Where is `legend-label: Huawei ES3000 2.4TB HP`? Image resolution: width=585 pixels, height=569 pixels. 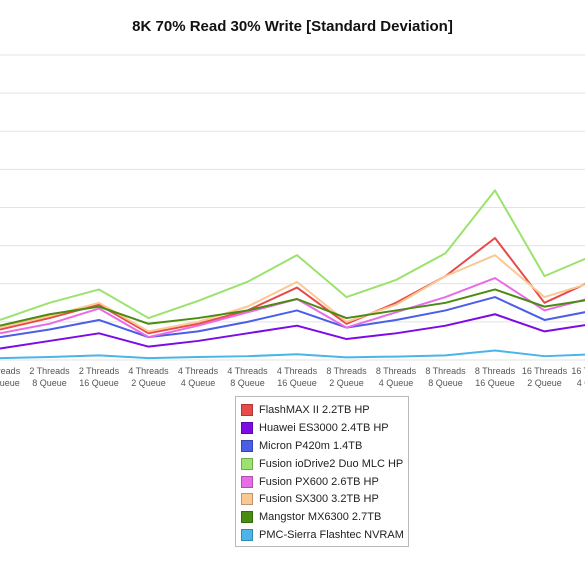 legend-label: Huawei ES3000 2.4TB HP is located at coordinates (324, 427).